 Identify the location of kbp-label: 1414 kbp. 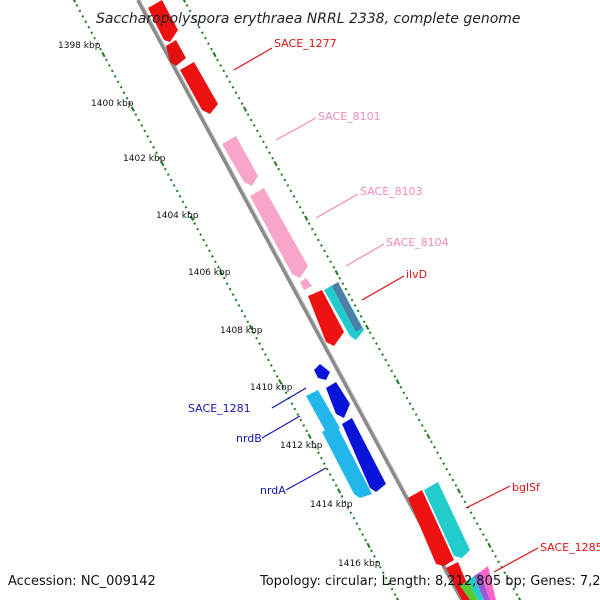
(331, 505).